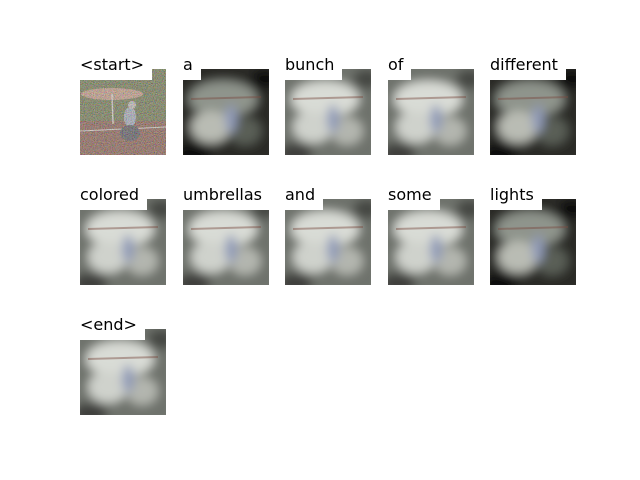  I want to click on attention-panel: and, so click(328, 234).